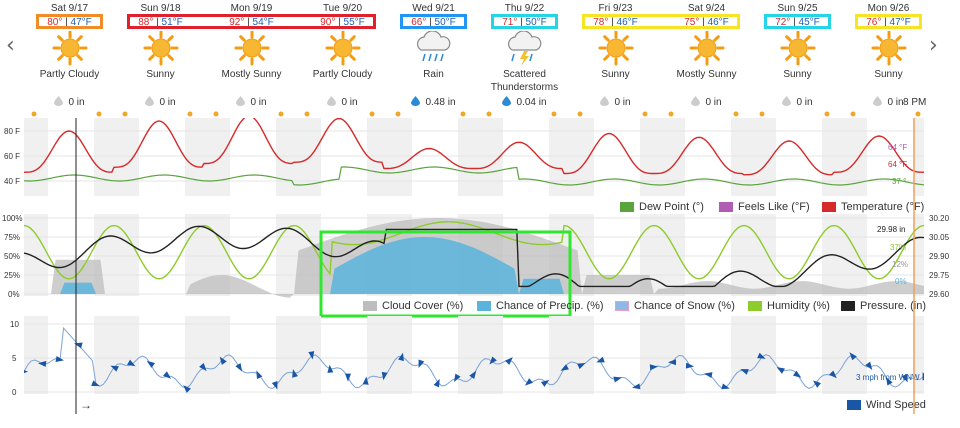  What do you see at coordinates (86, 405) in the screenshot?
I see `scroll-right-arrow-icon: →` at bounding box center [86, 405].